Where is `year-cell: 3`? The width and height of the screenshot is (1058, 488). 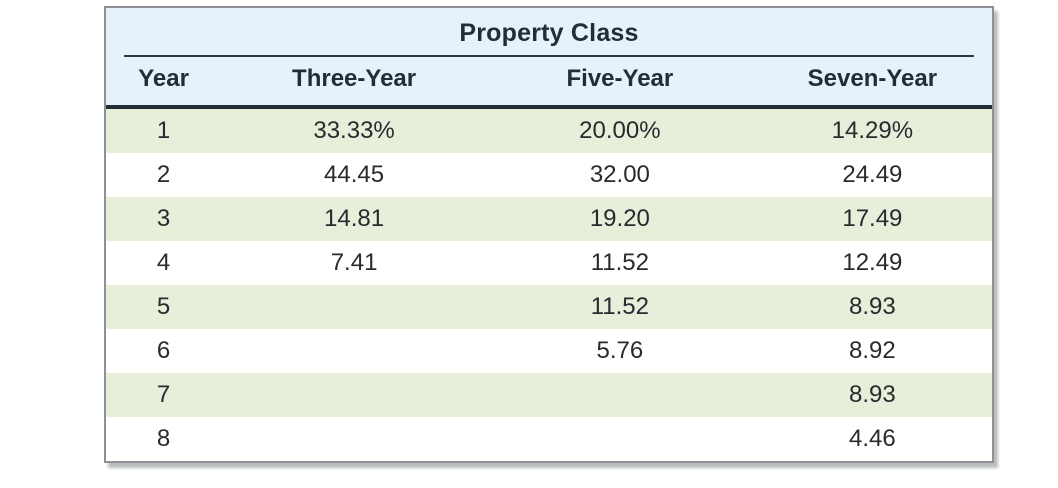 year-cell: 3 is located at coordinates (164, 219).